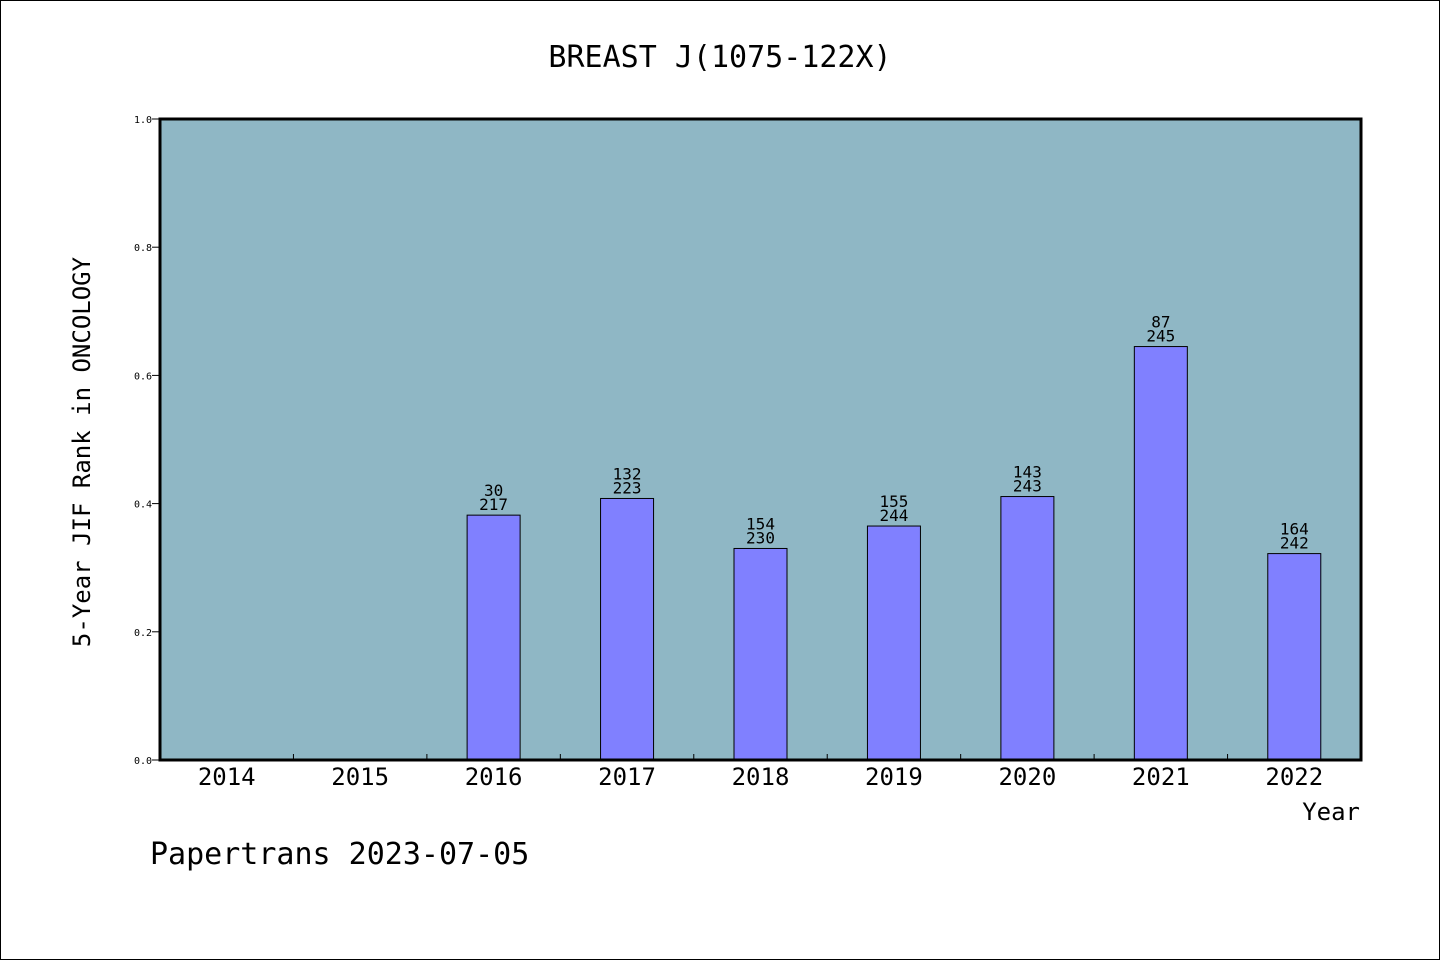 The height and width of the screenshot is (960, 1440). What do you see at coordinates (627, 629) in the screenshot?
I see `bar-2017` at bounding box center [627, 629].